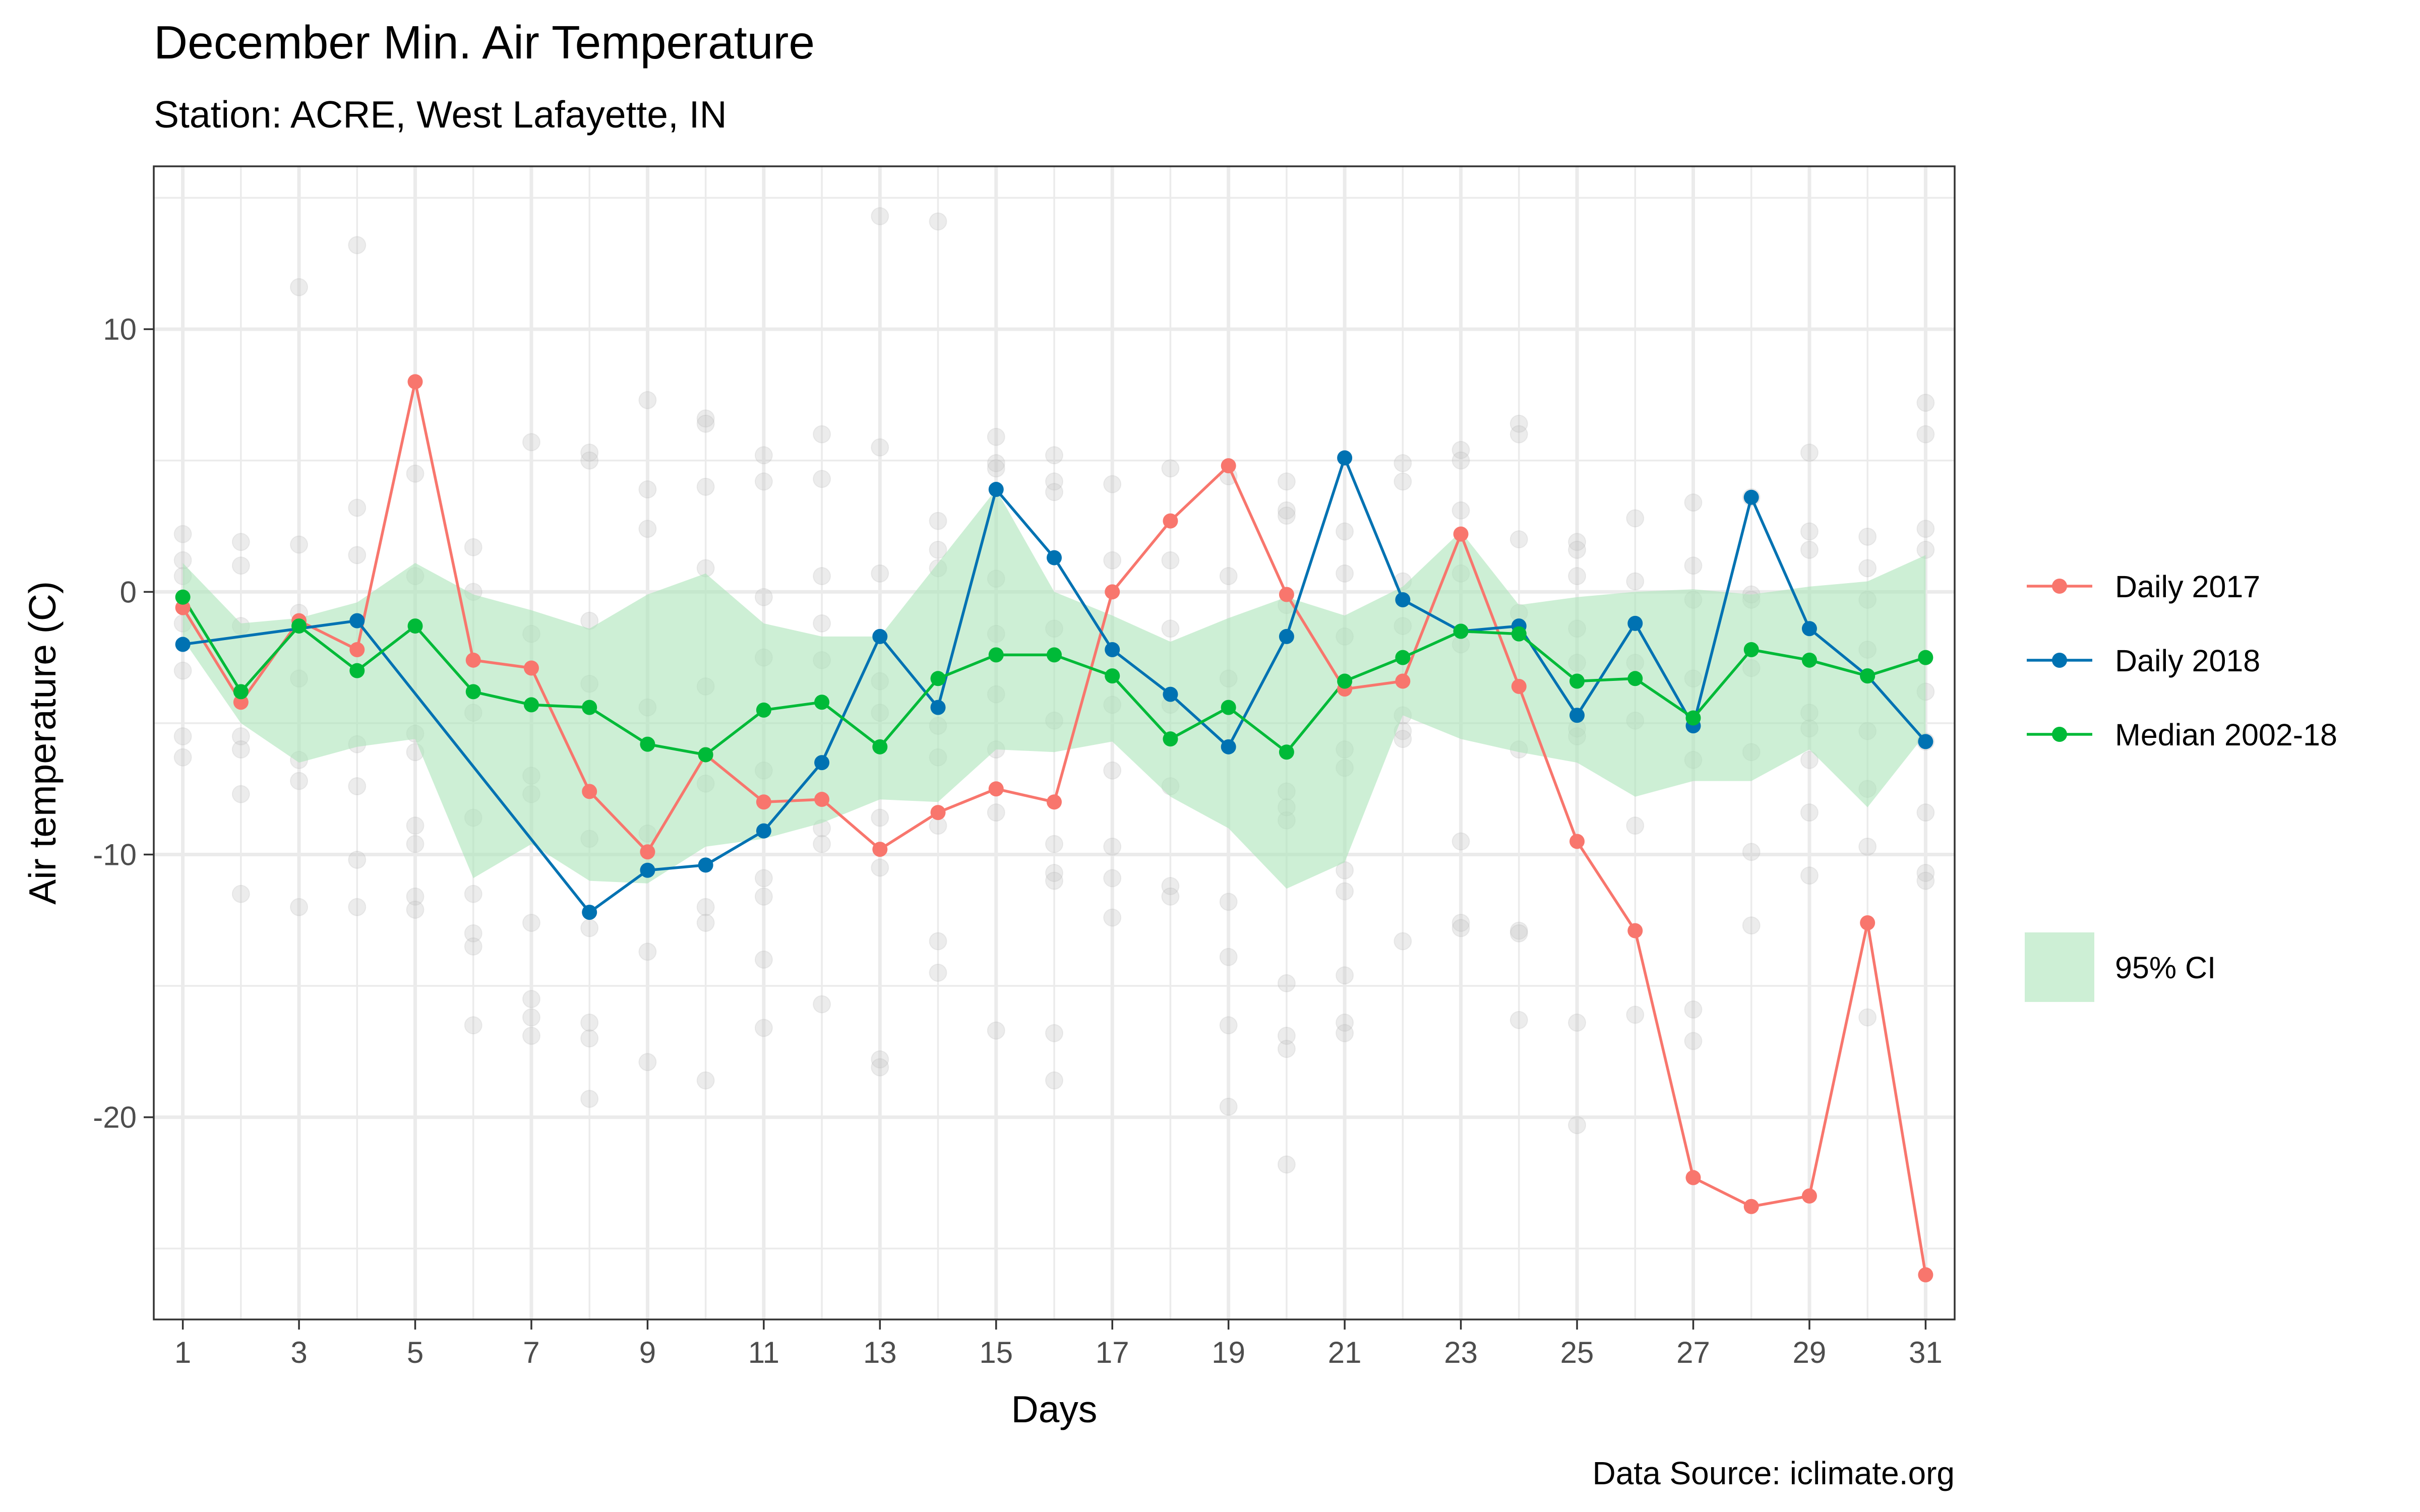  Describe the element at coordinates (2059, 586) in the screenshot. I see `legend-key-point` at that location.